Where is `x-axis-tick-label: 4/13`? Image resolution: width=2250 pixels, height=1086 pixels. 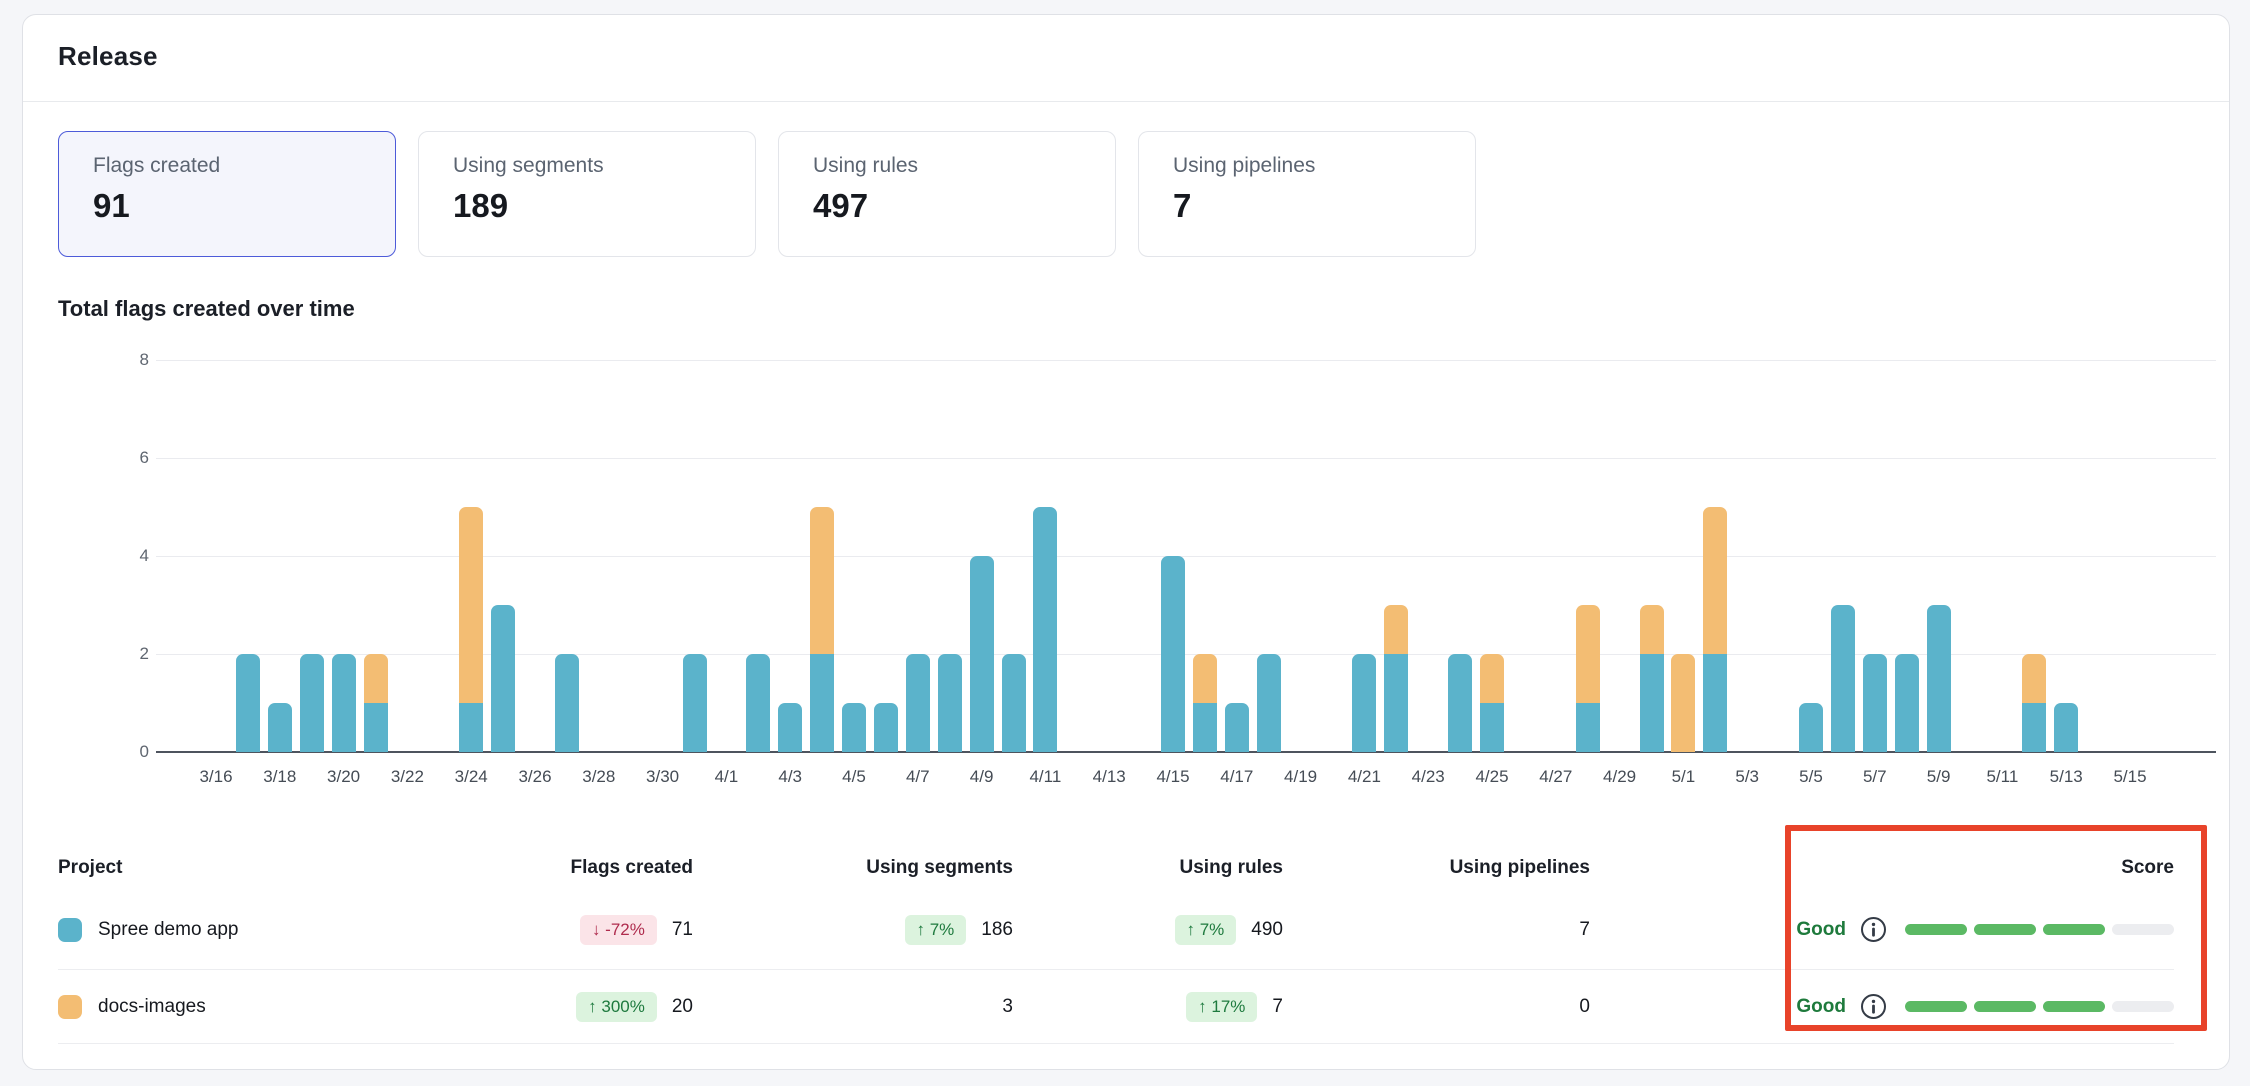
x-axis-tick-label: 4/13 is located at coordinates (1109, 776).